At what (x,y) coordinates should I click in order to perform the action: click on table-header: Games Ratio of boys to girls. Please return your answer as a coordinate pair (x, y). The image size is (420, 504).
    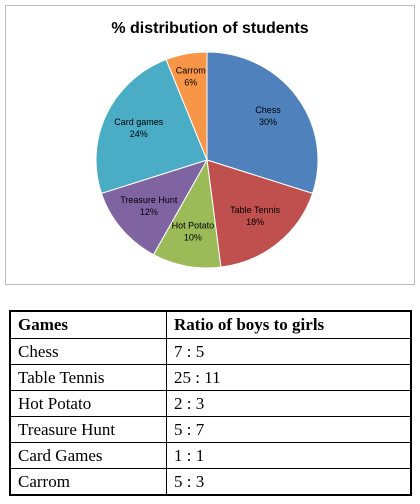
    Looking at the image, I should click on (210, 324).